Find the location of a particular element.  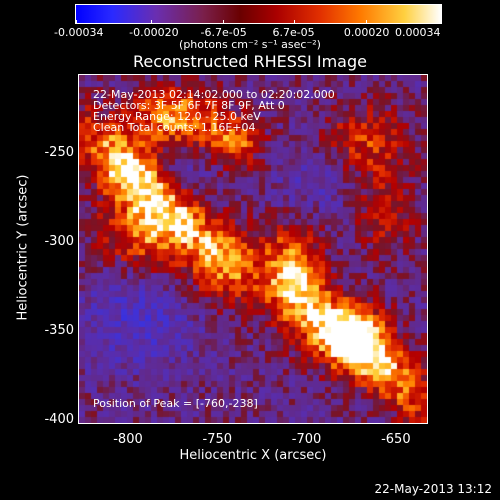

annotation-peak: Position of Peak = [-760,-238] is located at coordinates (175, 403).